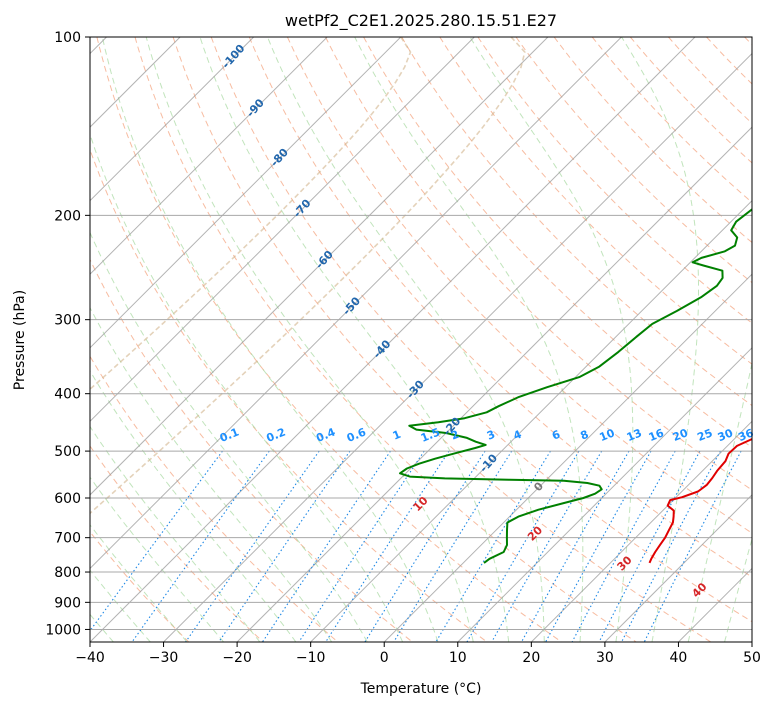 The image size is (775, 708). Describe the element at coordinates (397, 435) in the screenshot. I see `mixing-ratio-label: 1` at that location.